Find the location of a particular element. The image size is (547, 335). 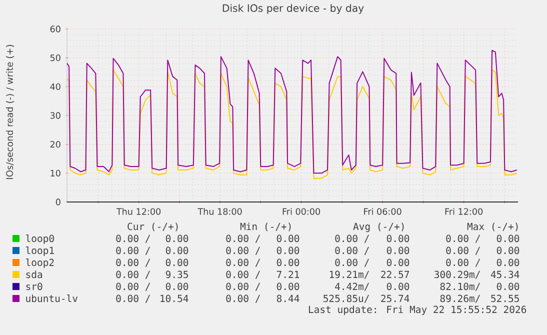

legend-label: sda is located at coordinates (34, 274).